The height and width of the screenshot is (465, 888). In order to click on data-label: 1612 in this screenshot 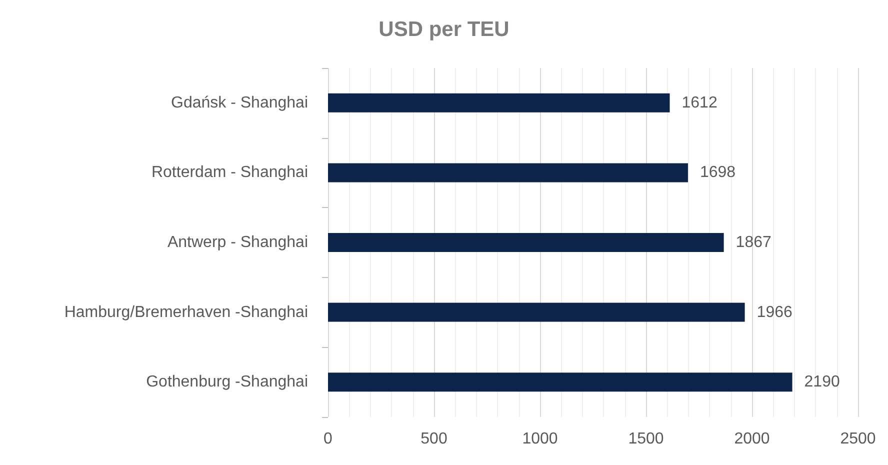, I will do `click(700, 103)`.